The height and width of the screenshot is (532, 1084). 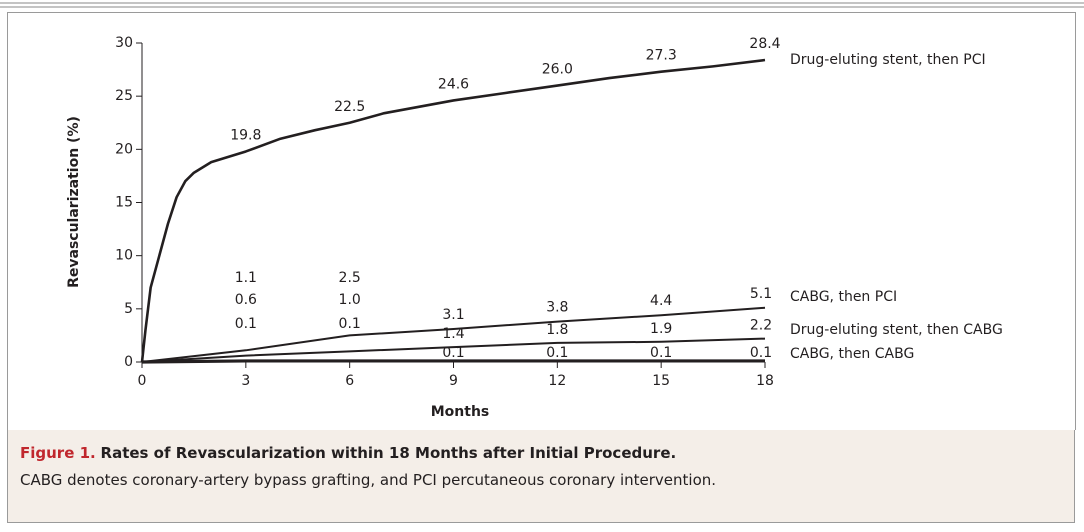 What do you see at coordinates (245, 381) in the screenshot?
I see `x-tick-label: 3` at bounding box center [245, 381].